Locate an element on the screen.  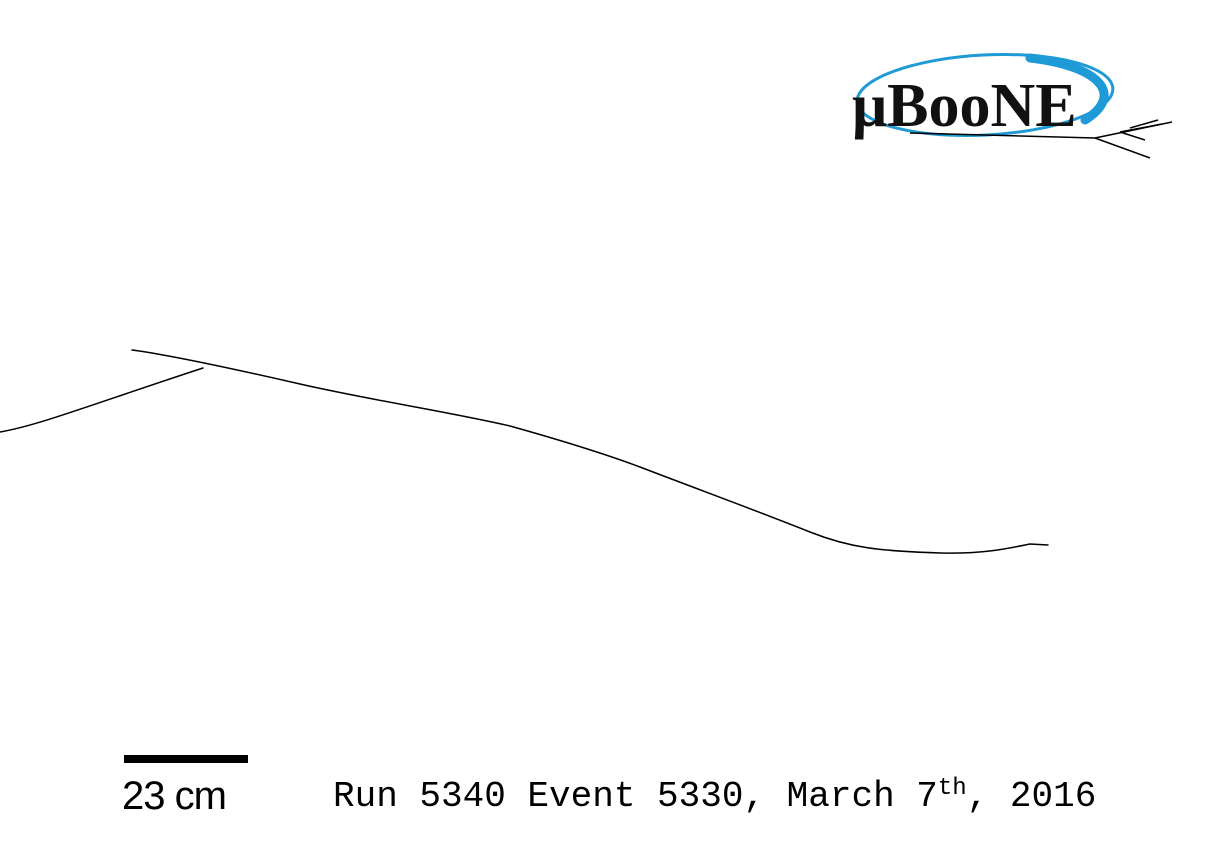
scale-bar-label: 23 cm is located at coordinates (174, 796).